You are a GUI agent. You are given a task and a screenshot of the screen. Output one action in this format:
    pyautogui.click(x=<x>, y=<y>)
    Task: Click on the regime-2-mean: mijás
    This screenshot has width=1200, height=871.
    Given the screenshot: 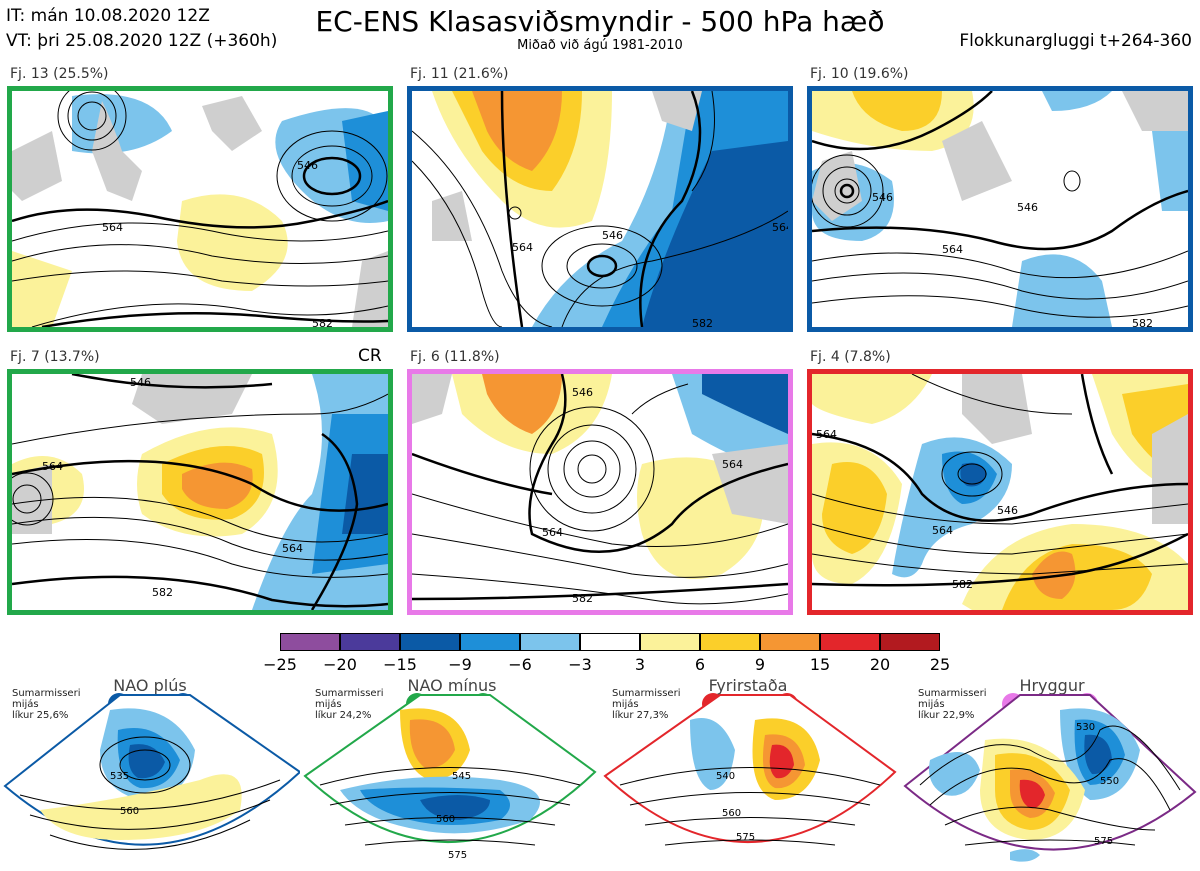 What is the action you would take?
    pyautogui.click(x=328, y=704)
    